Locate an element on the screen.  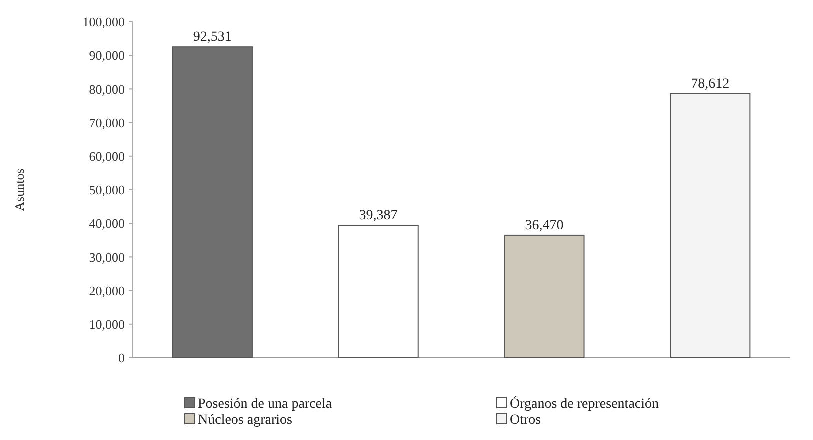
y-tick-label: 40,000 is located at coordinates (107, 224).